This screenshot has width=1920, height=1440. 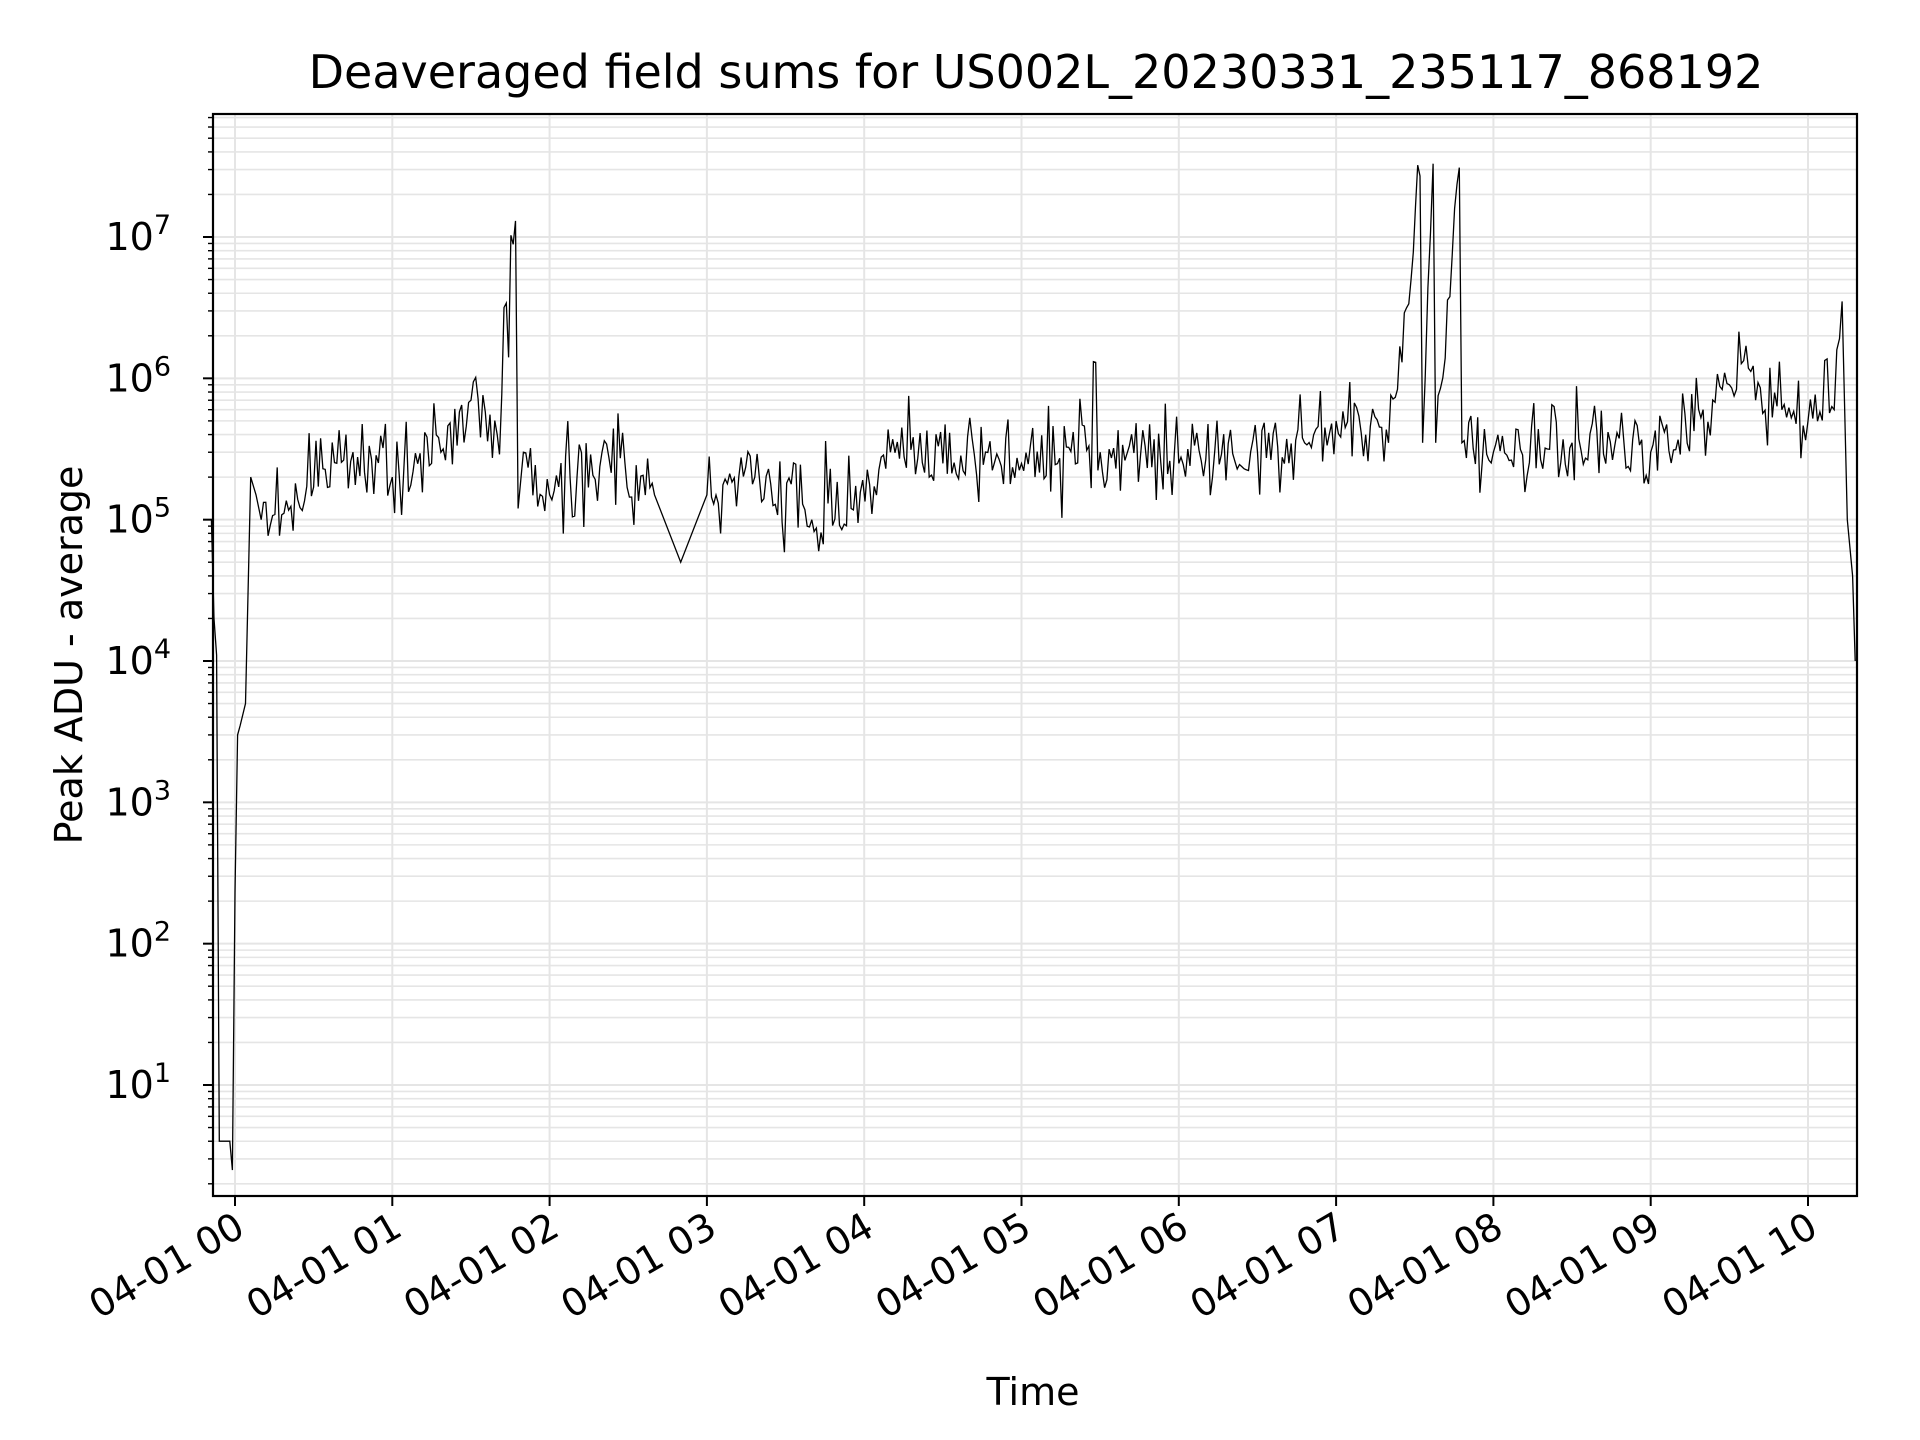 I want to click on x-tick-label: 04-01 01, so click(x=324, y=1266).